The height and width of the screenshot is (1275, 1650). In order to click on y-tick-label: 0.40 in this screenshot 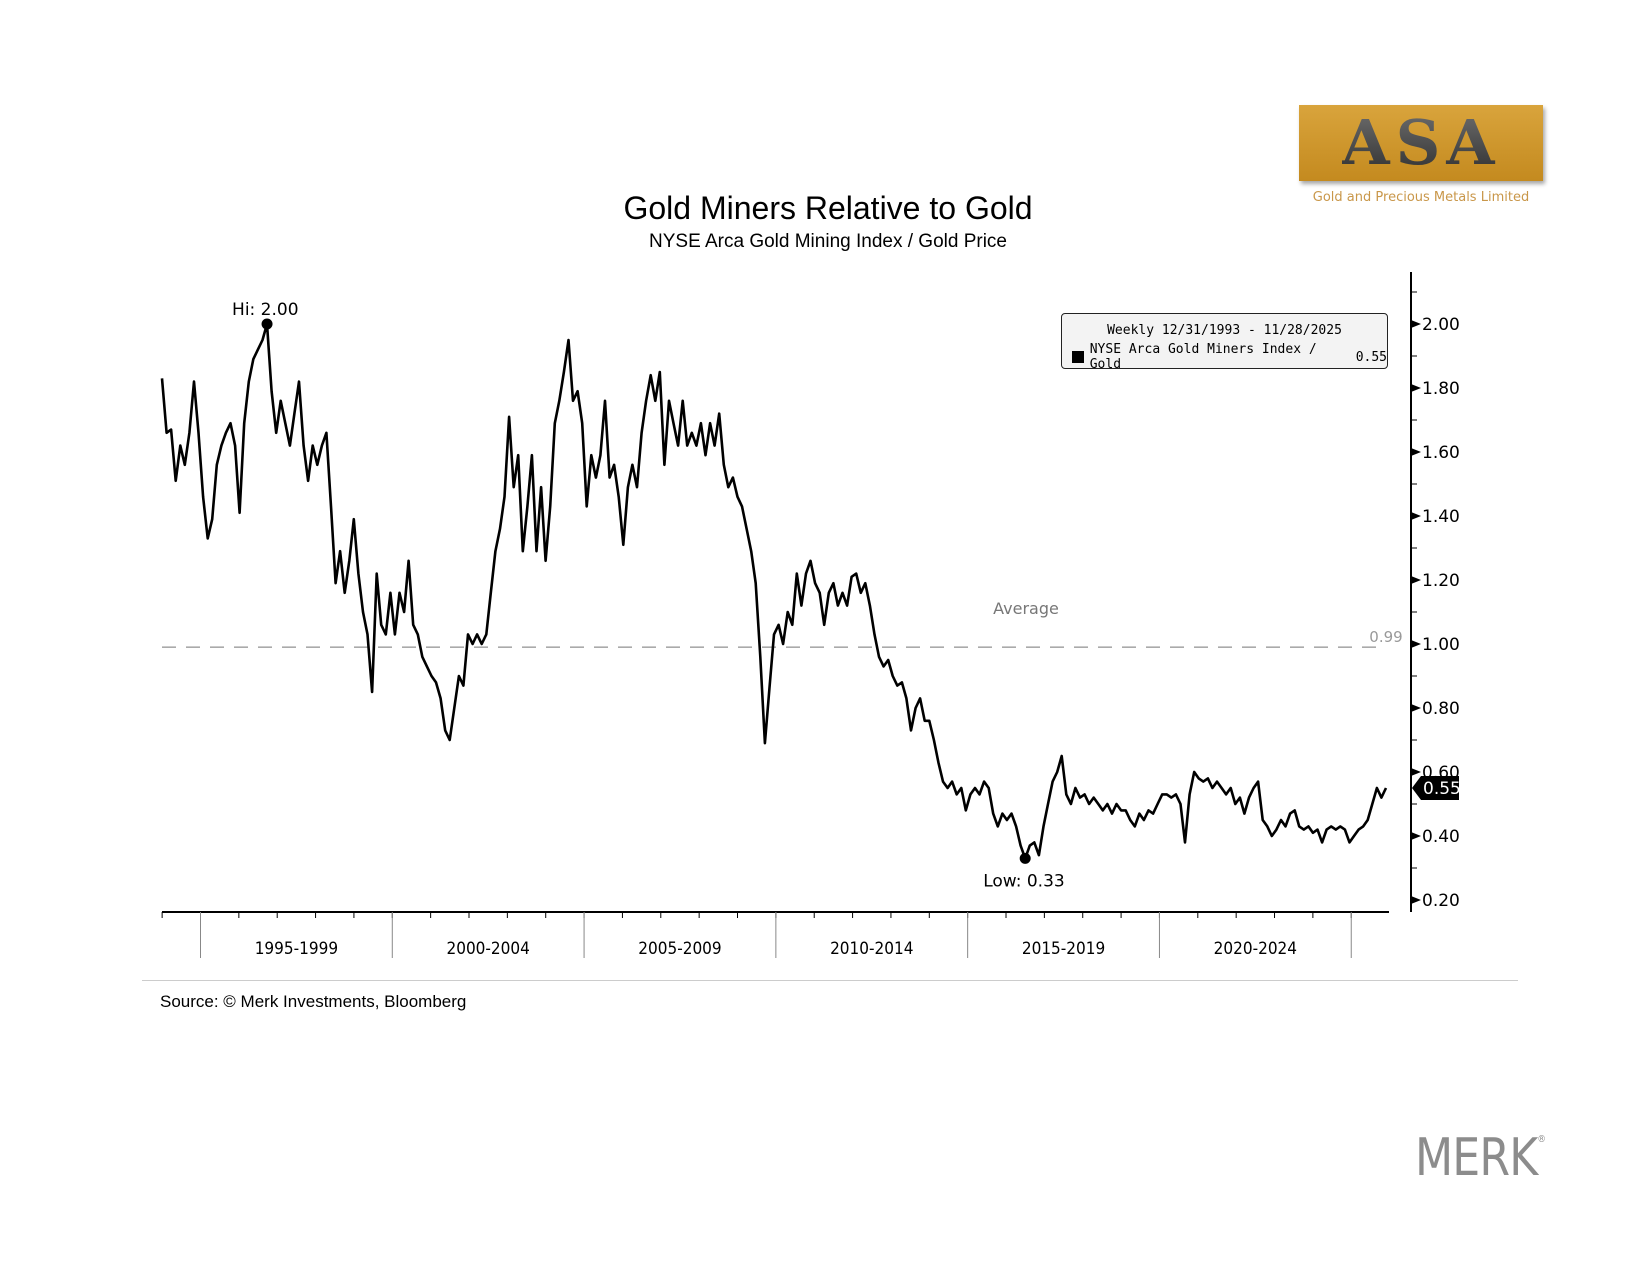, I will do `click(1441, 837)`.